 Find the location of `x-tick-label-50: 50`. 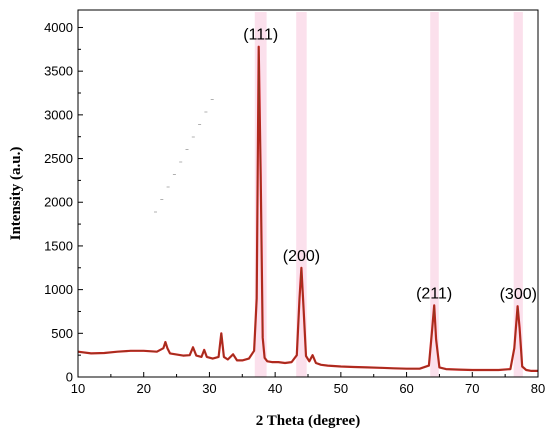

x-tick-label-50: 50 is located at coordinates (341, 388).